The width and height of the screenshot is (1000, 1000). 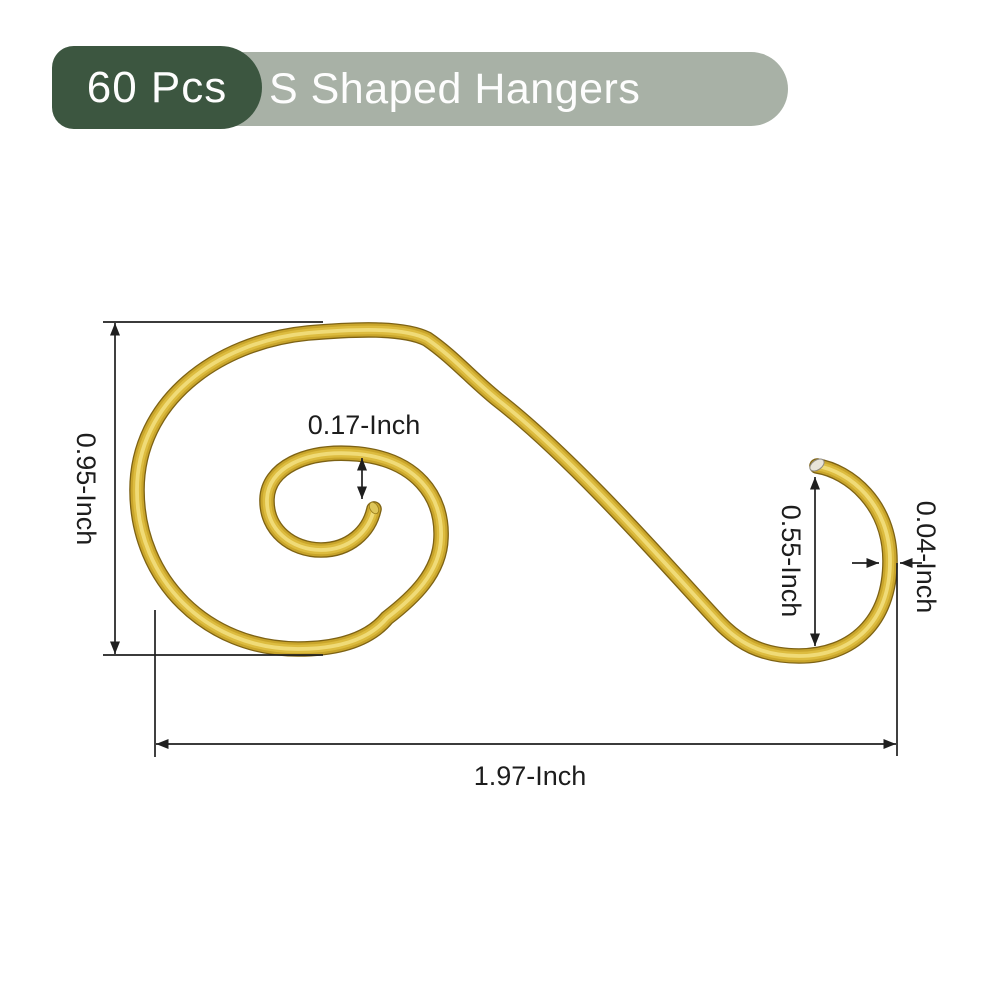 What do you see at coordinates (791, 561) in the screenshot?
I see `hook-opening-dimension-label: 0.55-Inch` at bounding box center [791, 561].